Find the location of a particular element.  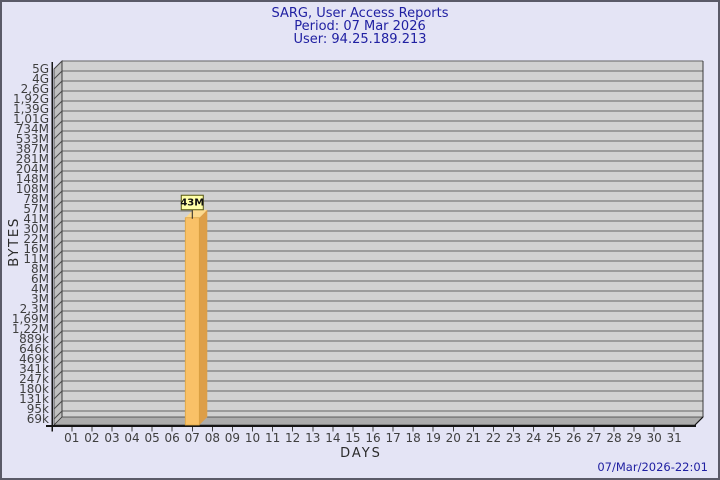

y-tick-label: 5G is located at coordinates (40, 69).